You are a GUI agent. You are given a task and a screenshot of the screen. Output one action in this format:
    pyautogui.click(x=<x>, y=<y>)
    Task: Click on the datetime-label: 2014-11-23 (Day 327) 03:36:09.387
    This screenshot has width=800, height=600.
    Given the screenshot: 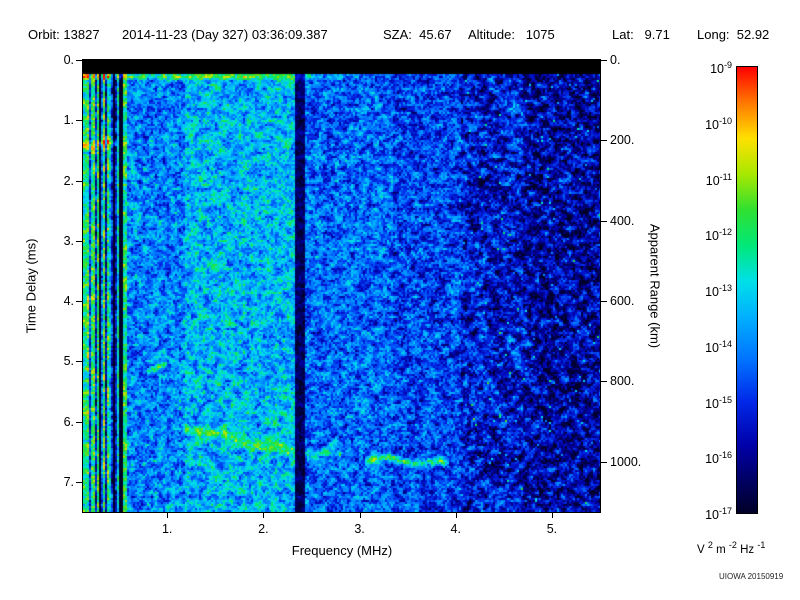 What is the action you would take?
    pyautogui.click(x=225, y=34)
    